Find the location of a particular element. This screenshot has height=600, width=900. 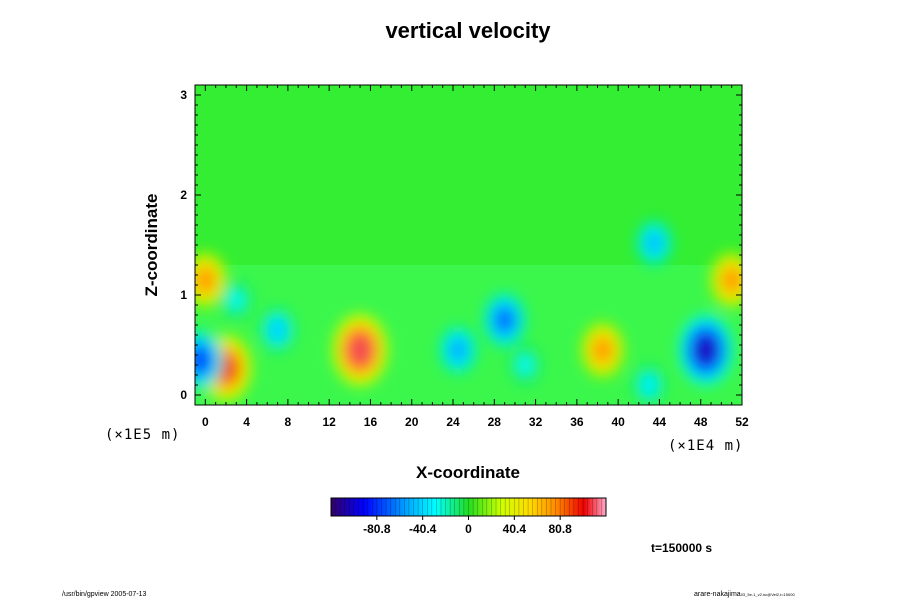

y-tick-label: 2 is located at coordinates (183, 195).